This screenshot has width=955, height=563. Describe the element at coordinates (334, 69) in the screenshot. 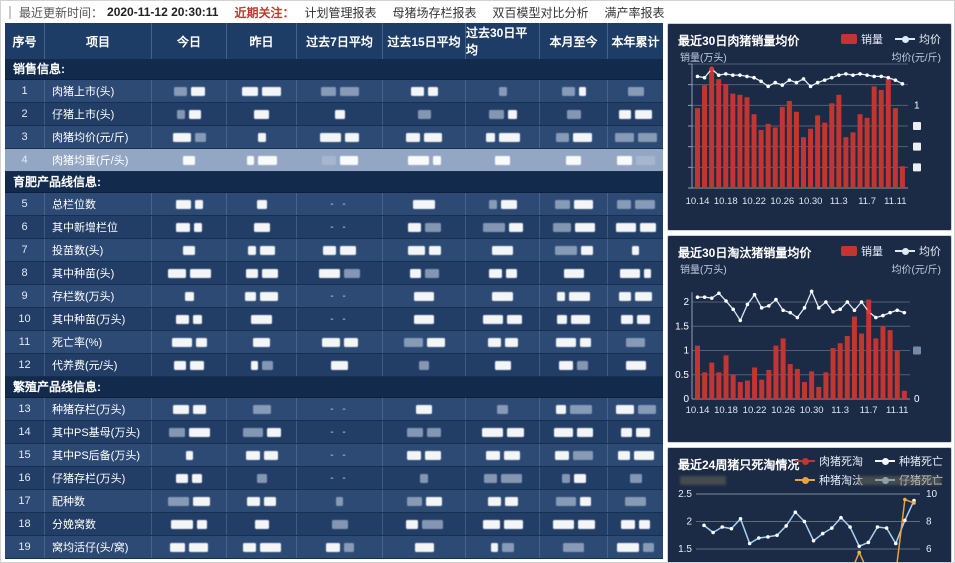

I see `section-header: 销售信息:` at that location.